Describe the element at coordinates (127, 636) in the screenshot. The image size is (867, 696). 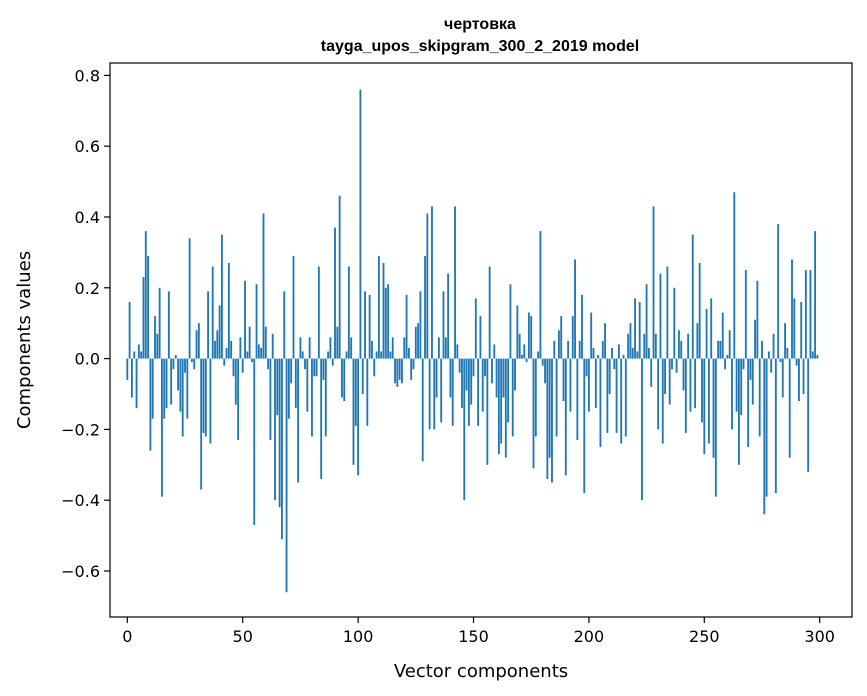
I see `x-tick-label: 0` at that location.